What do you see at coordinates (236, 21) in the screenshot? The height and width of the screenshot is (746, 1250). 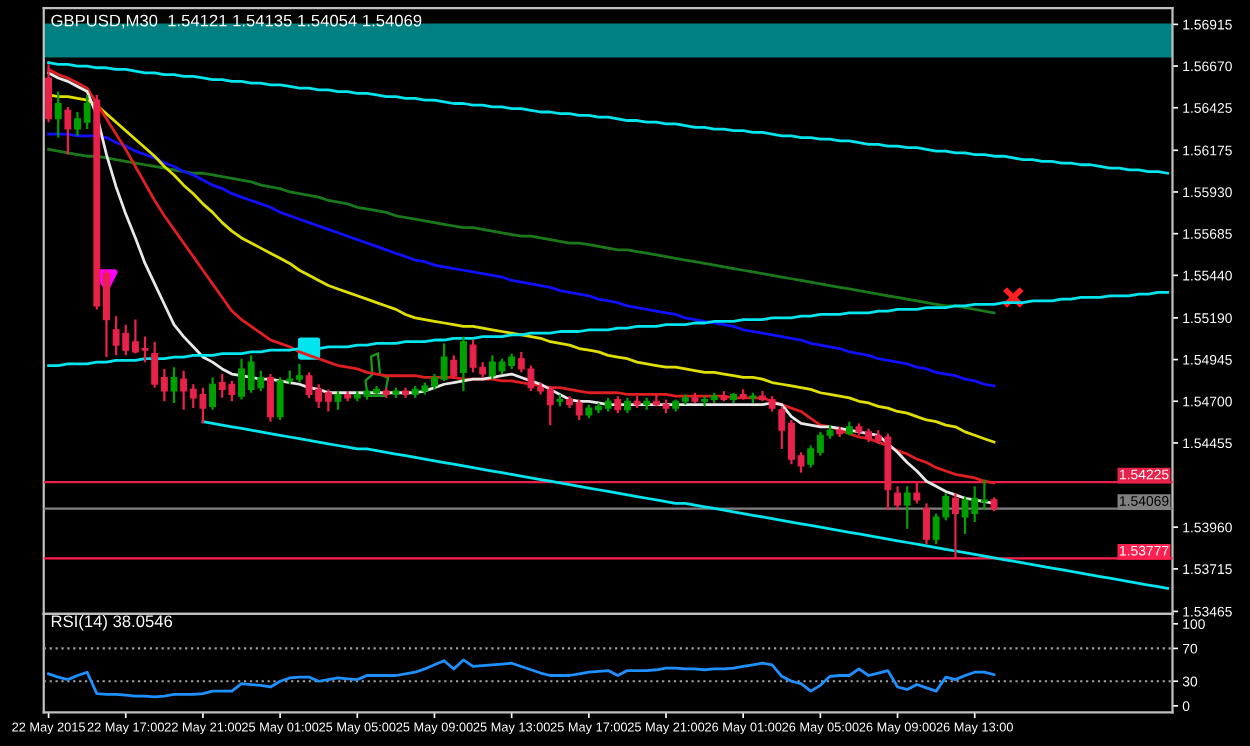 I see `chart-title: GBPUSD,M30 1.54121 1.54135 1.54054 1.54069` at bounding box center [236, 21].